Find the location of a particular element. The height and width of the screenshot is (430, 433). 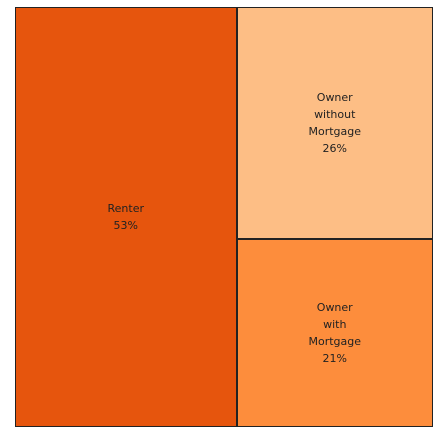

tile-label: Owner with Mortgage is located at coordinates (335, 325).